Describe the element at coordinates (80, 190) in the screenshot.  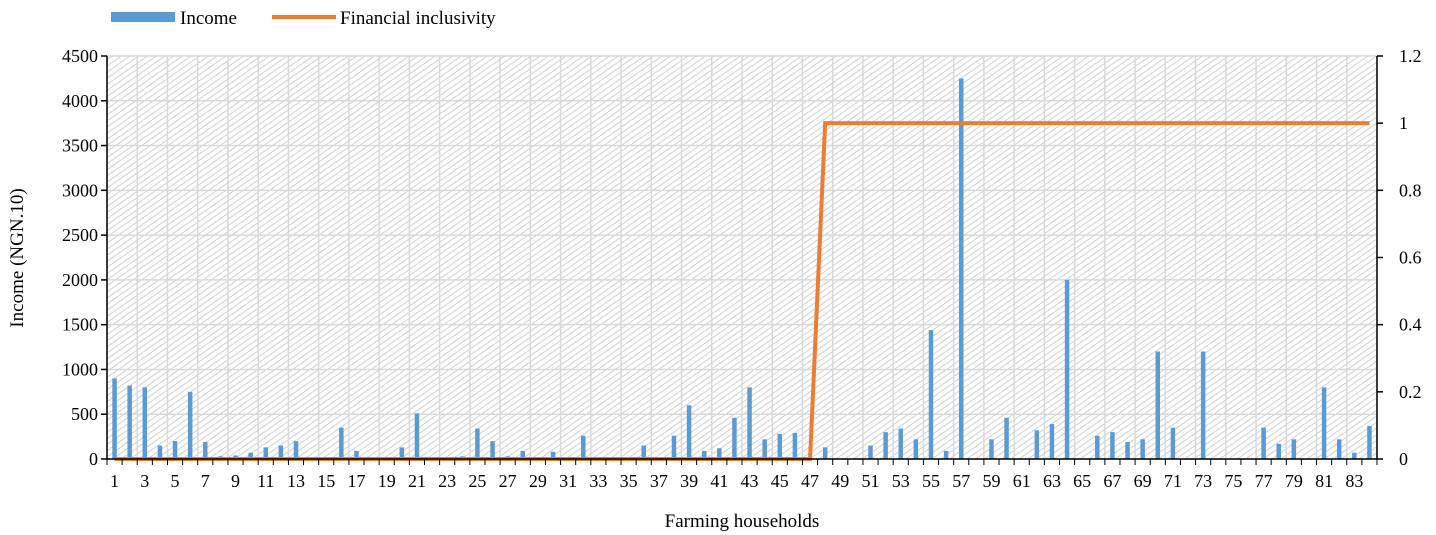
I see `y-tick-label: 3000` at that location.